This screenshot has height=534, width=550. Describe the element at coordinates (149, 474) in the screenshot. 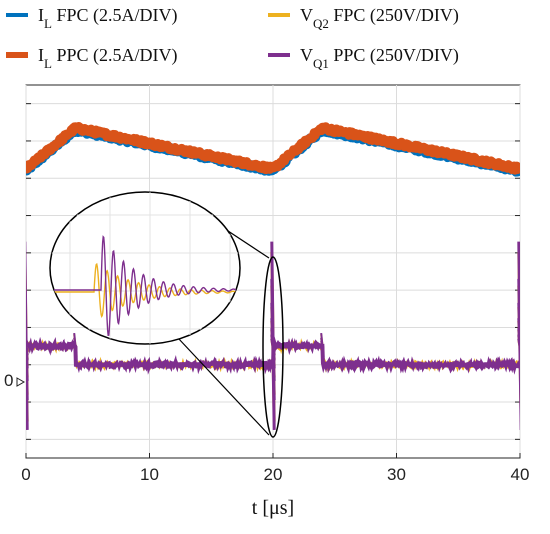

I see `x-tick-label: 10` at that location.